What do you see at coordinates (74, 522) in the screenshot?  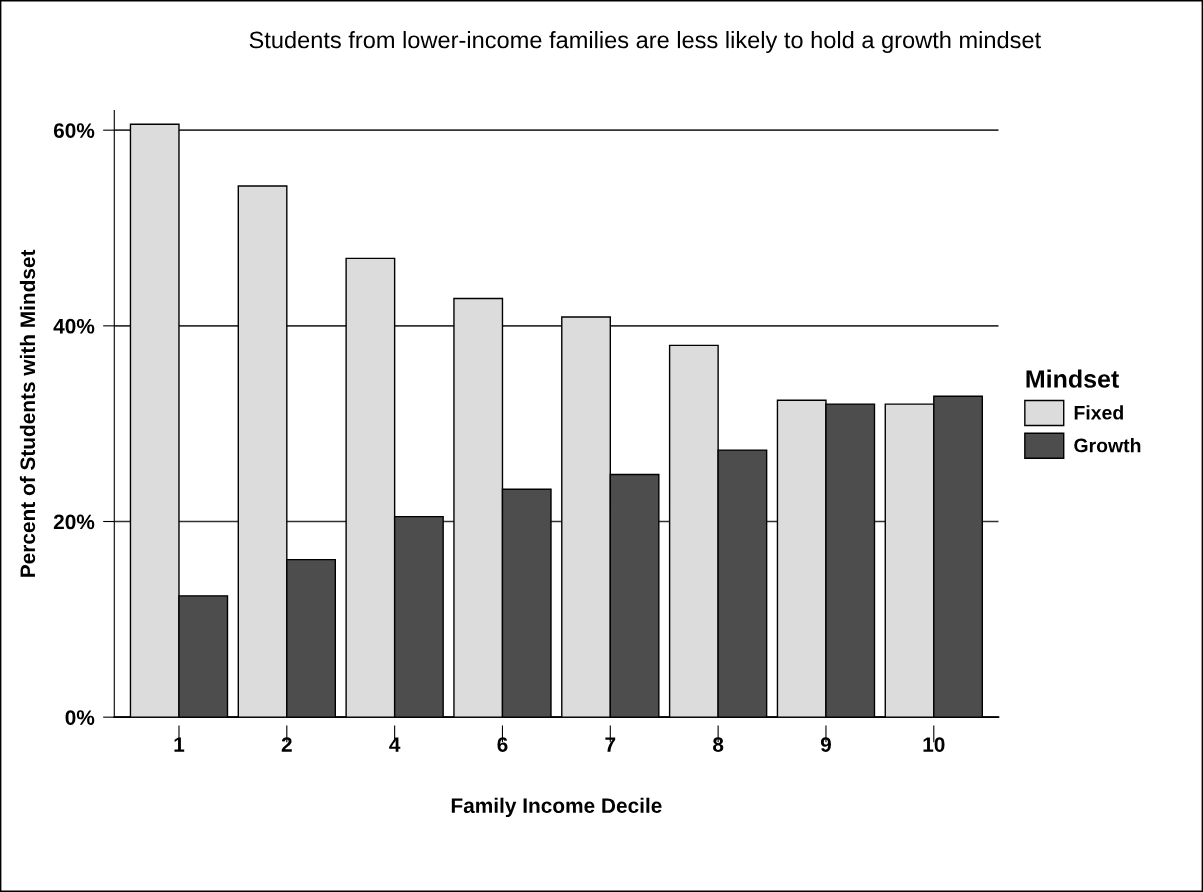 I see `y-tick-label: 20%` at bounding box center [74, 522].